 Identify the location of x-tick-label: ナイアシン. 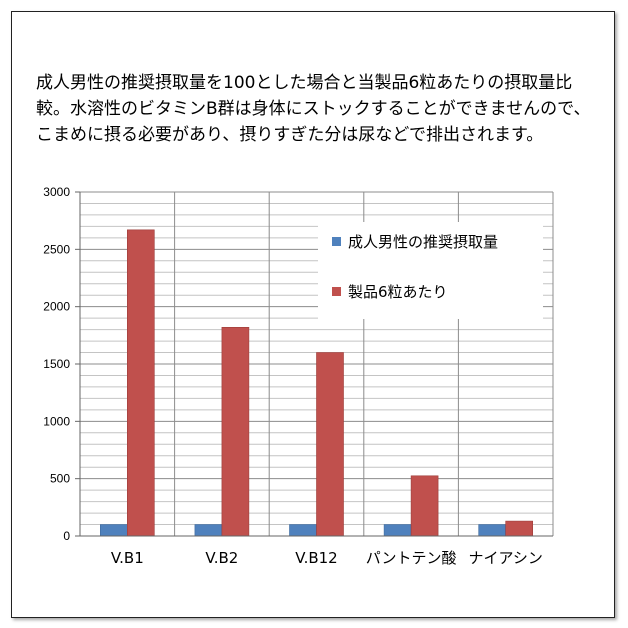
(505, 558).